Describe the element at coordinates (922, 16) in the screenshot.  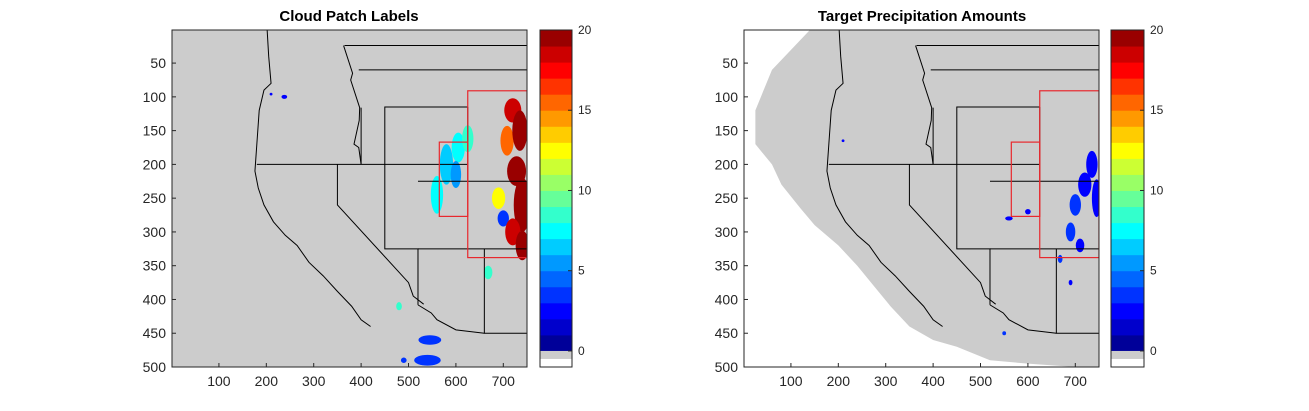
I see `chart-title: Target Precipitation Amounts` at that location.